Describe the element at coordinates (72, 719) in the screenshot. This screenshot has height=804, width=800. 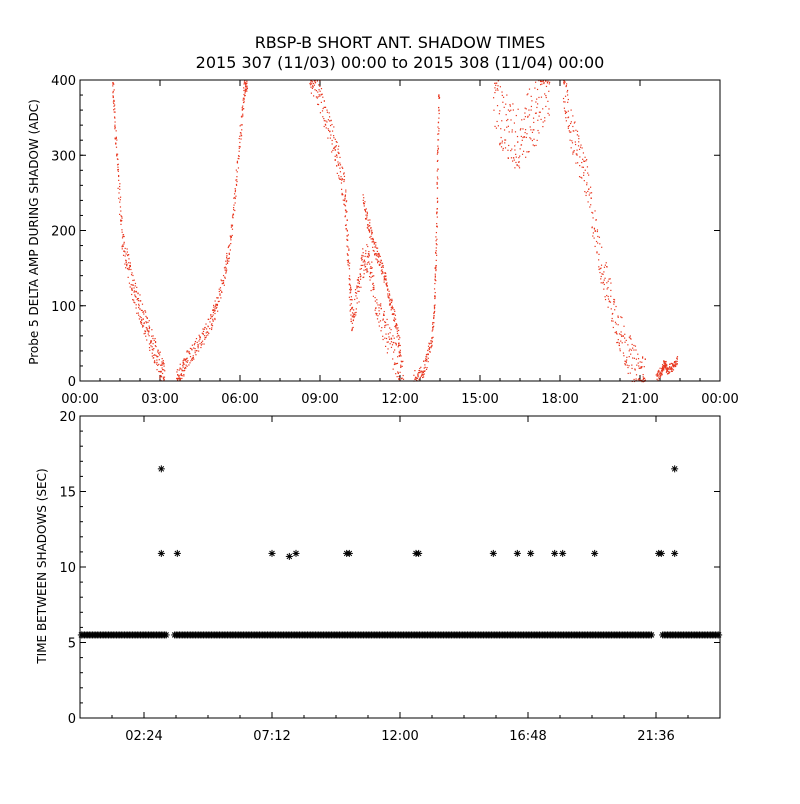
I see `bottom-y-tick-label: 0` at that location.